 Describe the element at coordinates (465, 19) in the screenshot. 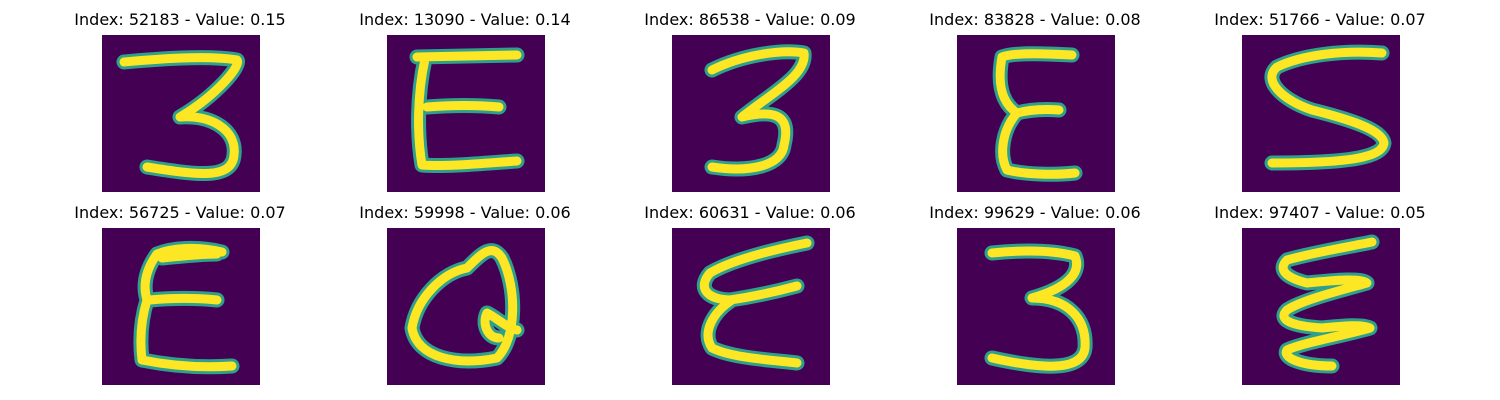

I see `panel-title: Index: 13090 - Value: 0.14` at that location.